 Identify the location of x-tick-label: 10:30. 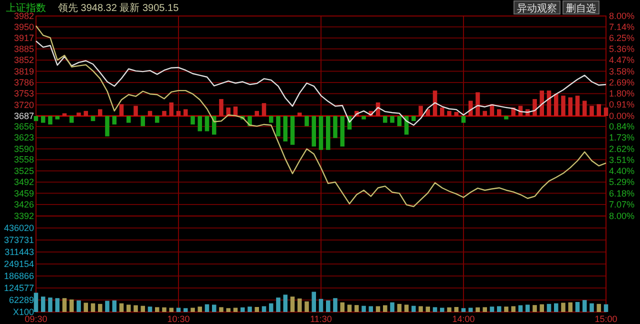
(178, 319).